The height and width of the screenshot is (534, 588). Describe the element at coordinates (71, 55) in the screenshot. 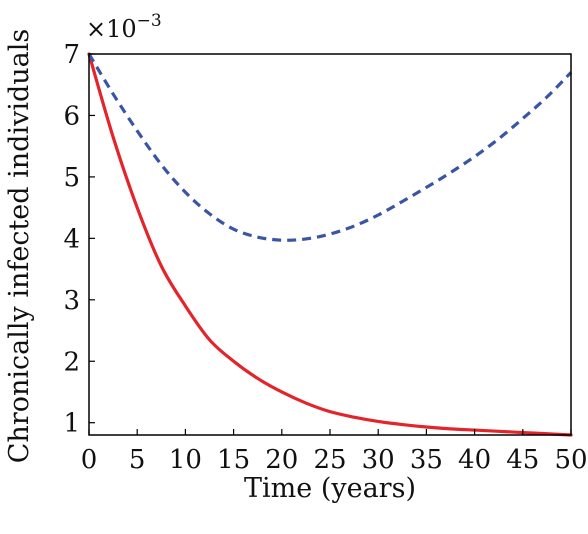

I see `y-tick-label: 7` at that location.